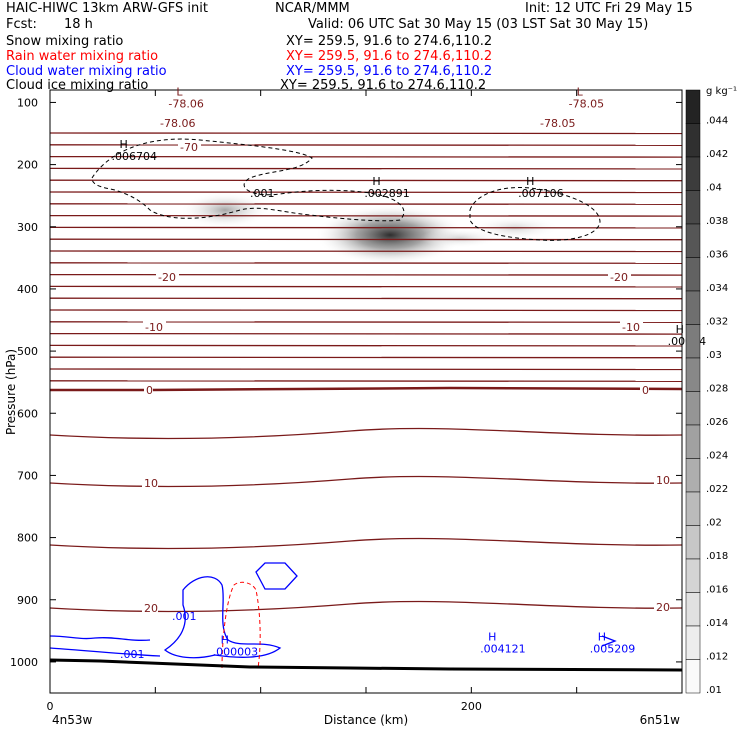  I want to click on colorbar-tick-label: .038, so click(717, 221).